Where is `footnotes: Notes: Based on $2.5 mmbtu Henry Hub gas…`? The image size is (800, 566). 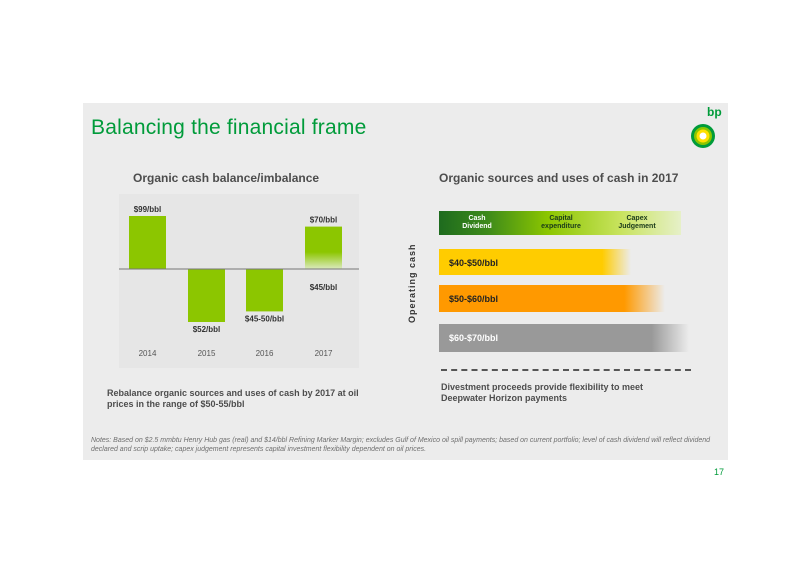
footnotes: Notes: Based on $2.5 mmbtu Henry Hub gas… is located at coordinates (401, 445).